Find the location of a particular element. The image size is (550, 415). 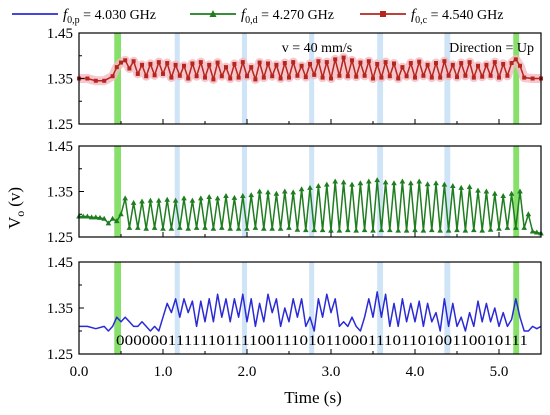

y-axis-title: Vo (v) is located at coordinates (16, 208).